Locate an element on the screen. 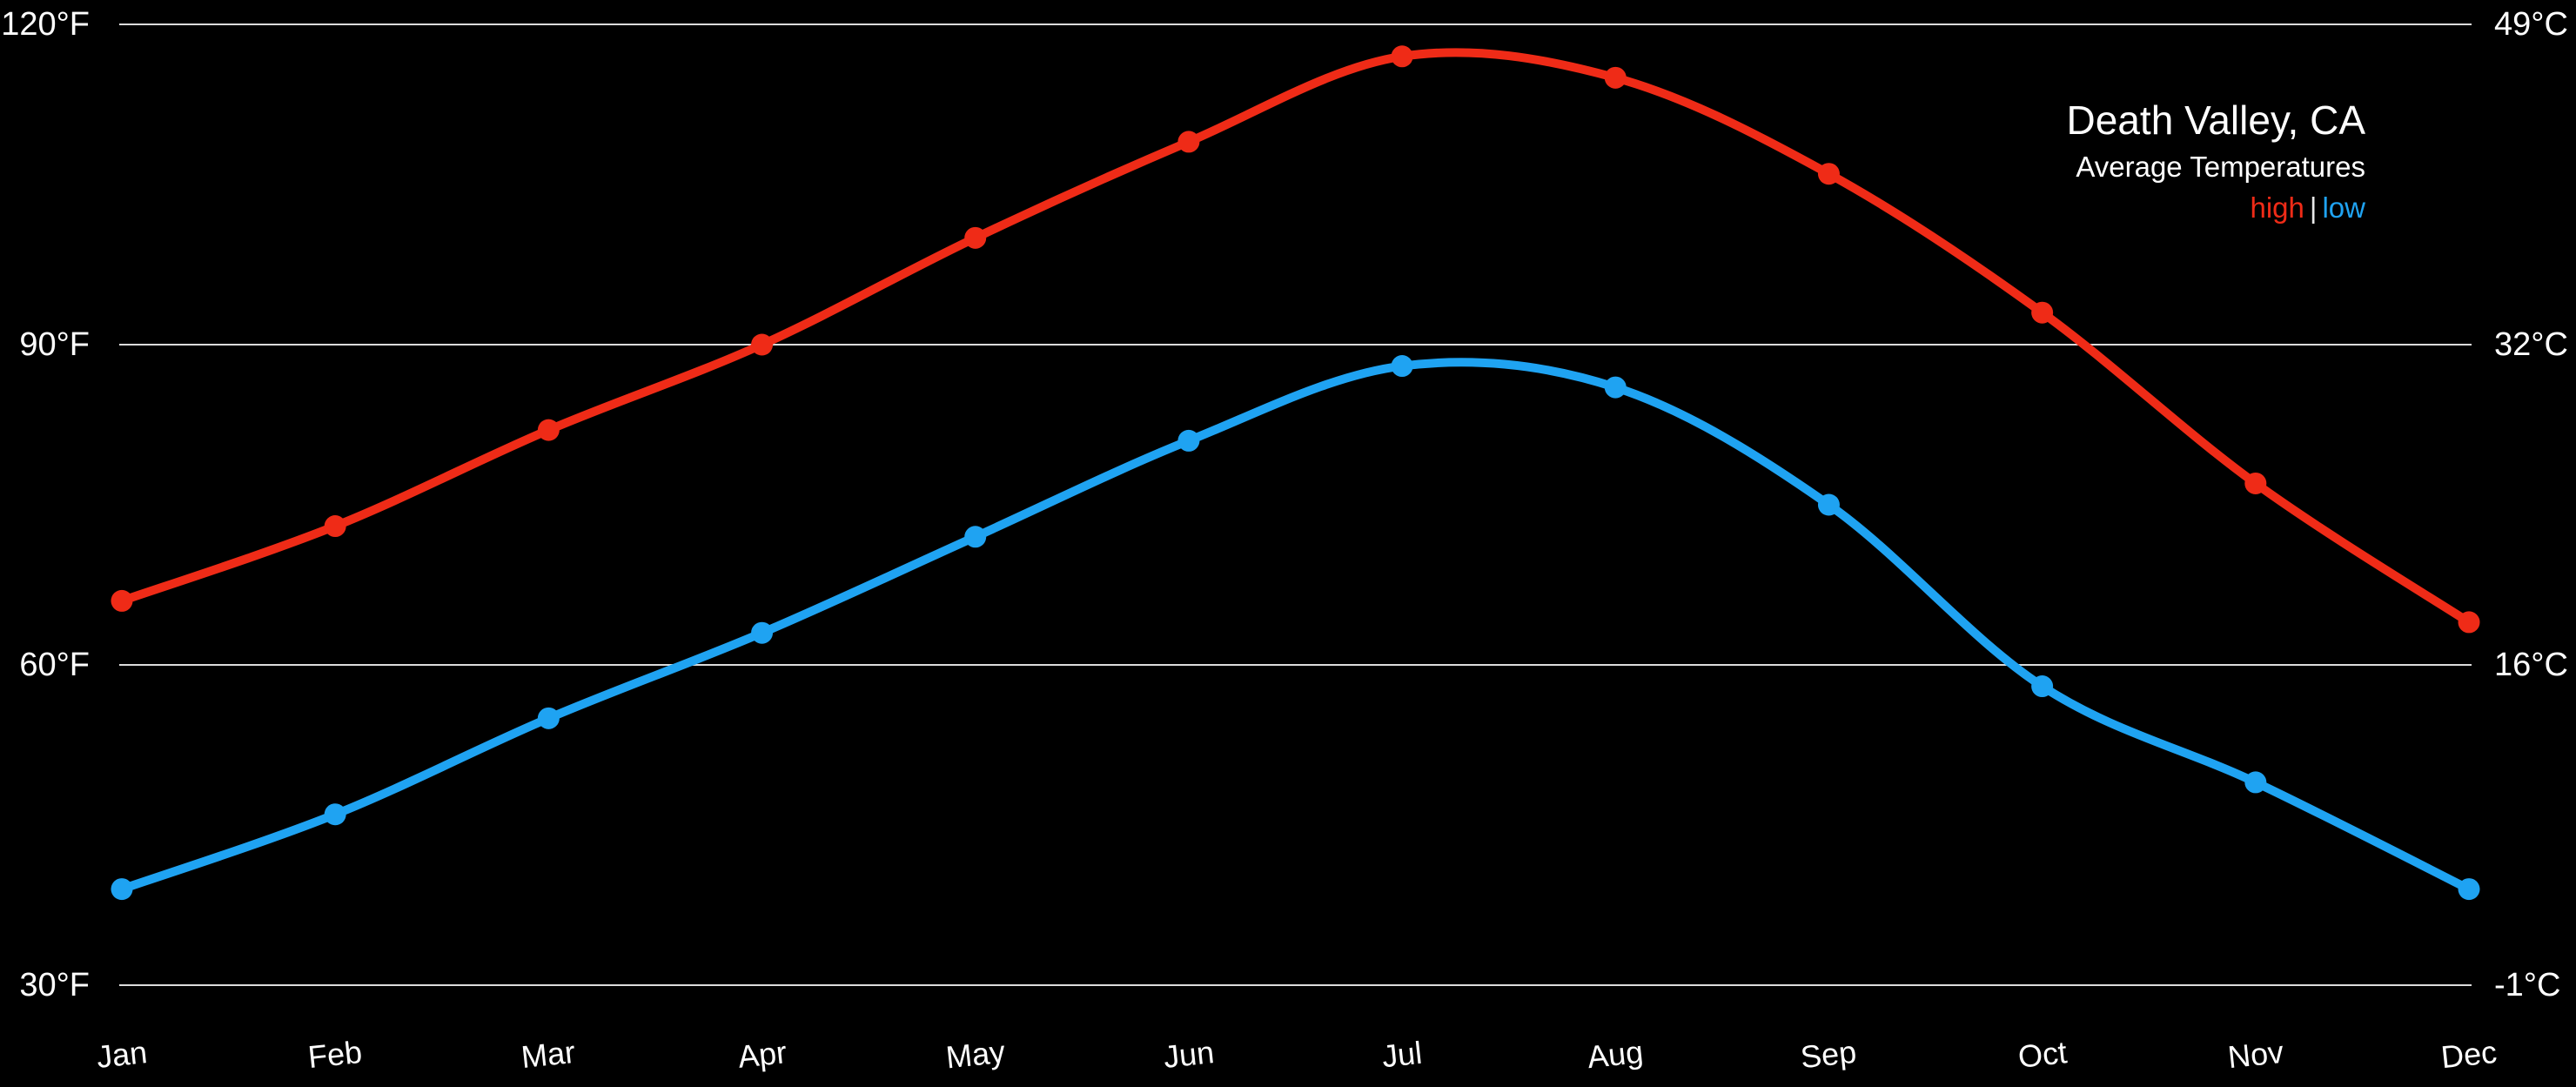 This screenshot has width=2576, height=1087. y-tick-label-f-60: 60°F is located at coordinates (55, 665).